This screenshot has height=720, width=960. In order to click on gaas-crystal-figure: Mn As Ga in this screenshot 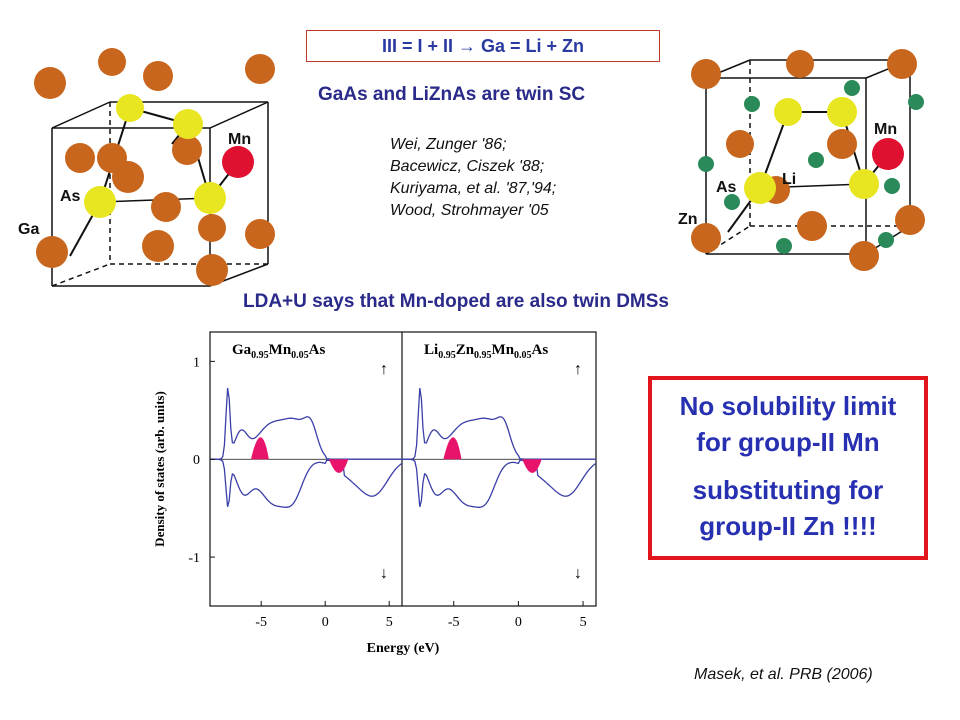, I will do `click(146, 167)`.